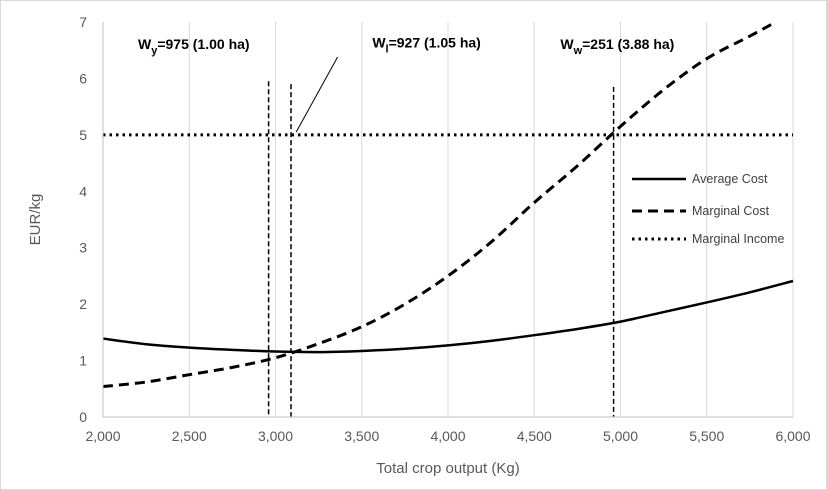 Image resolution: width=827 pixels, height=490 pixels. Describe the element at coordinates (194, 46) in the screenshot. I see `annotation-label: Wy=975 (1.00 ha)` at that location.